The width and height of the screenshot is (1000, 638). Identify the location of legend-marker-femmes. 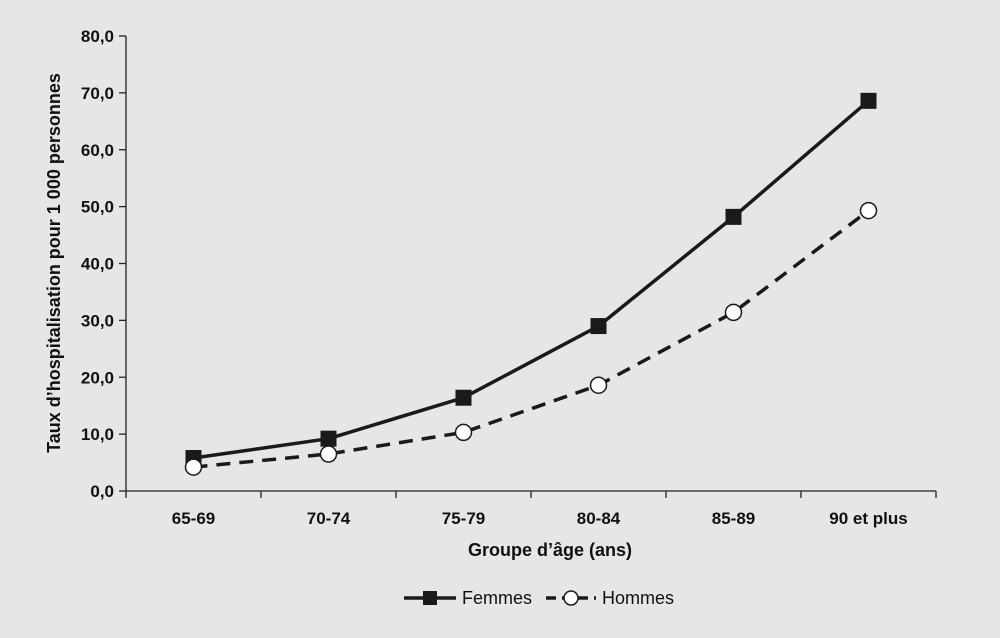
(430, 598).